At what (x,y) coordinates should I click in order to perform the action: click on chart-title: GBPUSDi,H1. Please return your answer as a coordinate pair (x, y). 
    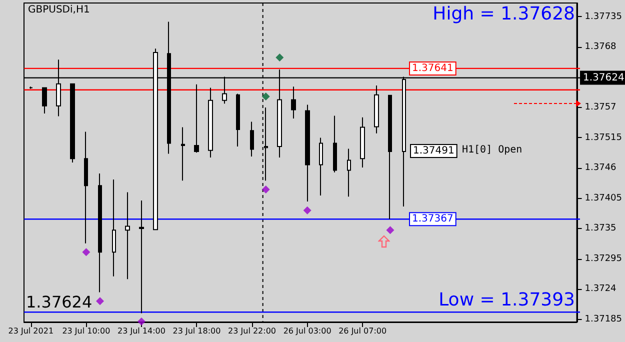
    Looking at the image, I should click on (59, 10).